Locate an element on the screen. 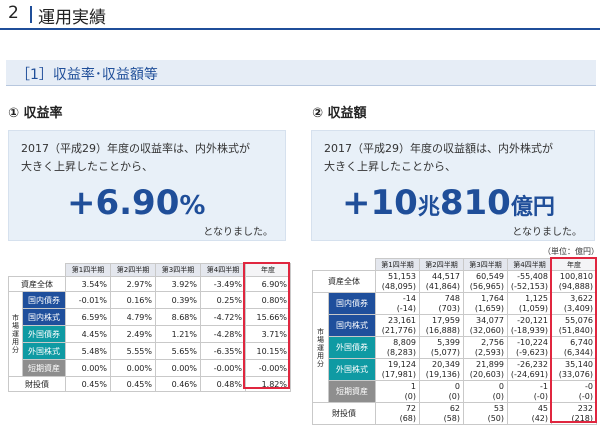  return-amount-figure: +10兆810億円 is located at coordinates (448, 203).